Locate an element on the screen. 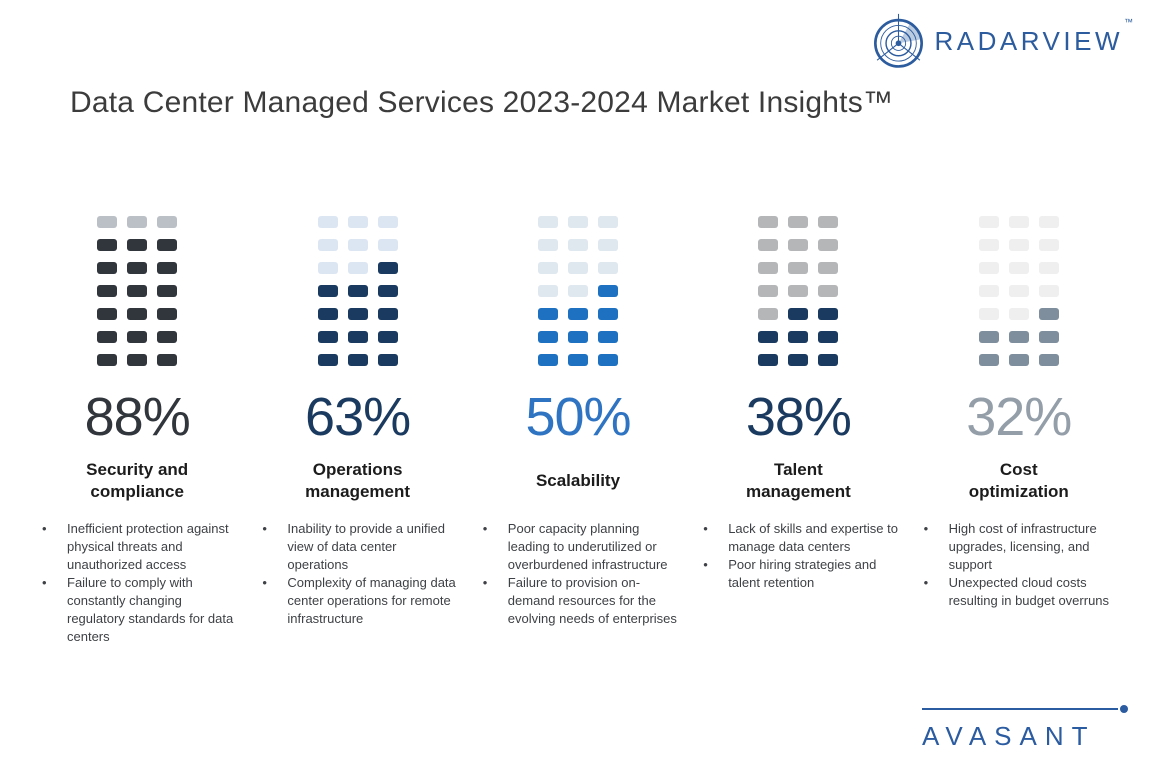 This screenshot has width=1152, height=768. column-title: Talent management is located at coordinates (798, 481).